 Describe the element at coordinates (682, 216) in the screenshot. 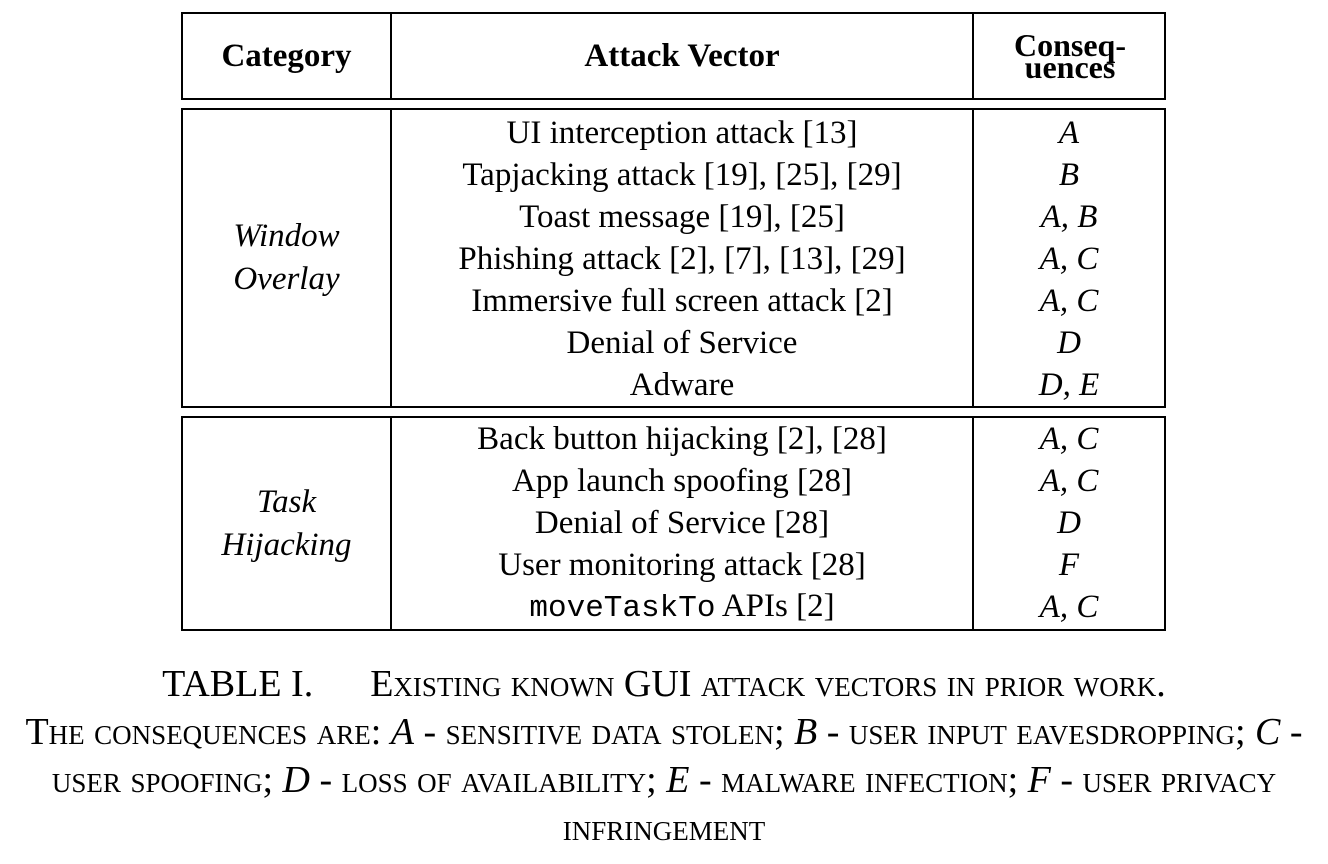

I see `attack-vector-cell: Toast message [19], [25]` at that location.